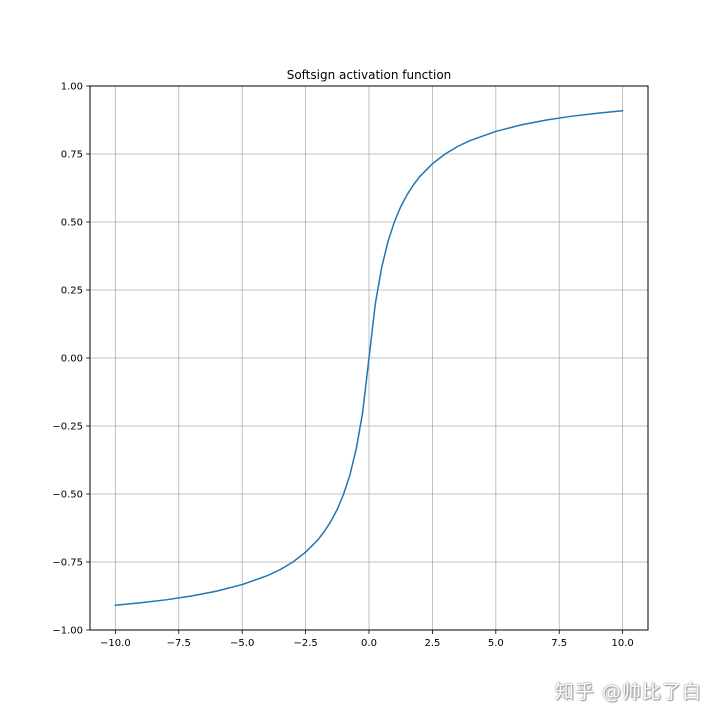 This screenshot has height=720, width=720. I want to click on x-tick-label: −2.5, so click(305, 643).